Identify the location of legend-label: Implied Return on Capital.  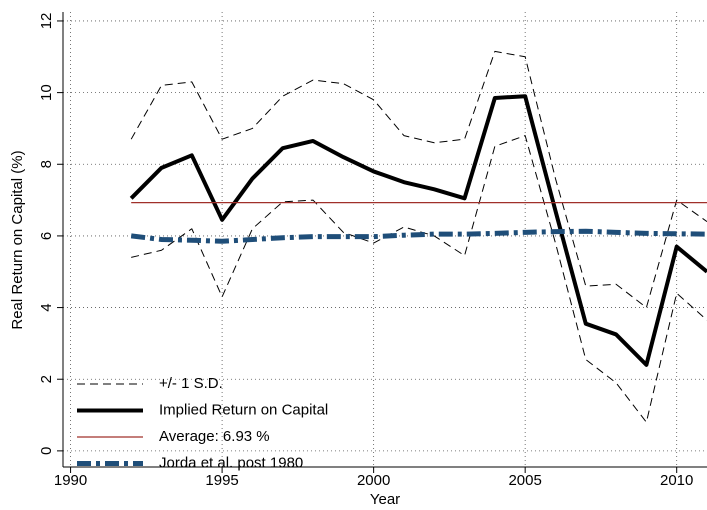
(243, 409).